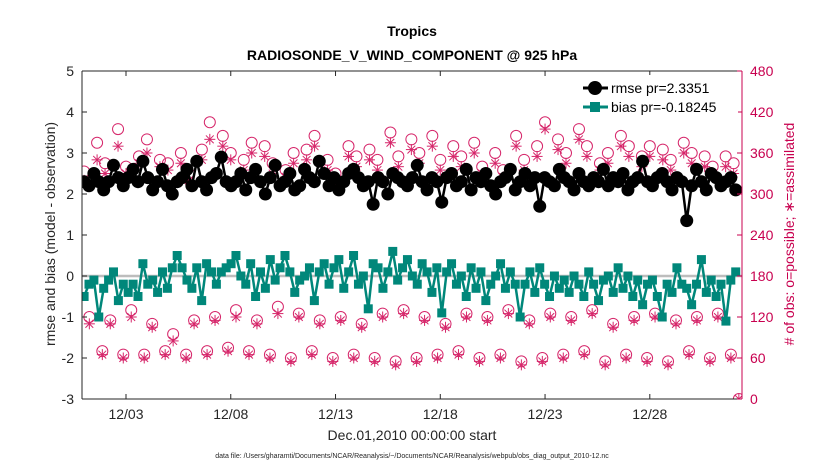  I want to click on x-tick-label: 12/13, so click(335, 414).